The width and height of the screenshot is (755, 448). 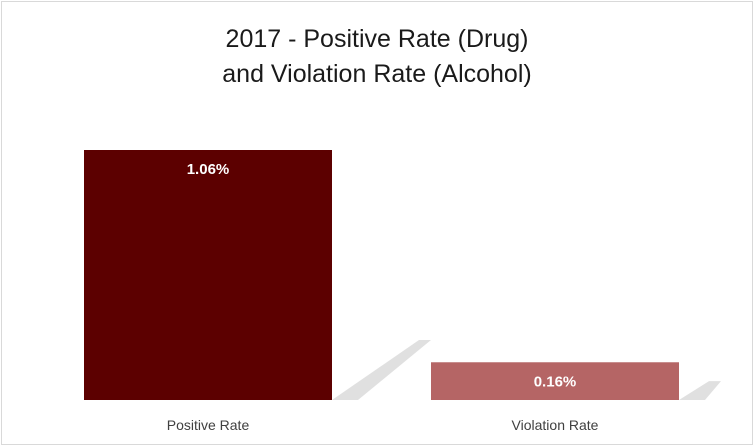 I want to click on tick-label-layer: Positive Rate Violation Rate, so click(x=383, y=425).